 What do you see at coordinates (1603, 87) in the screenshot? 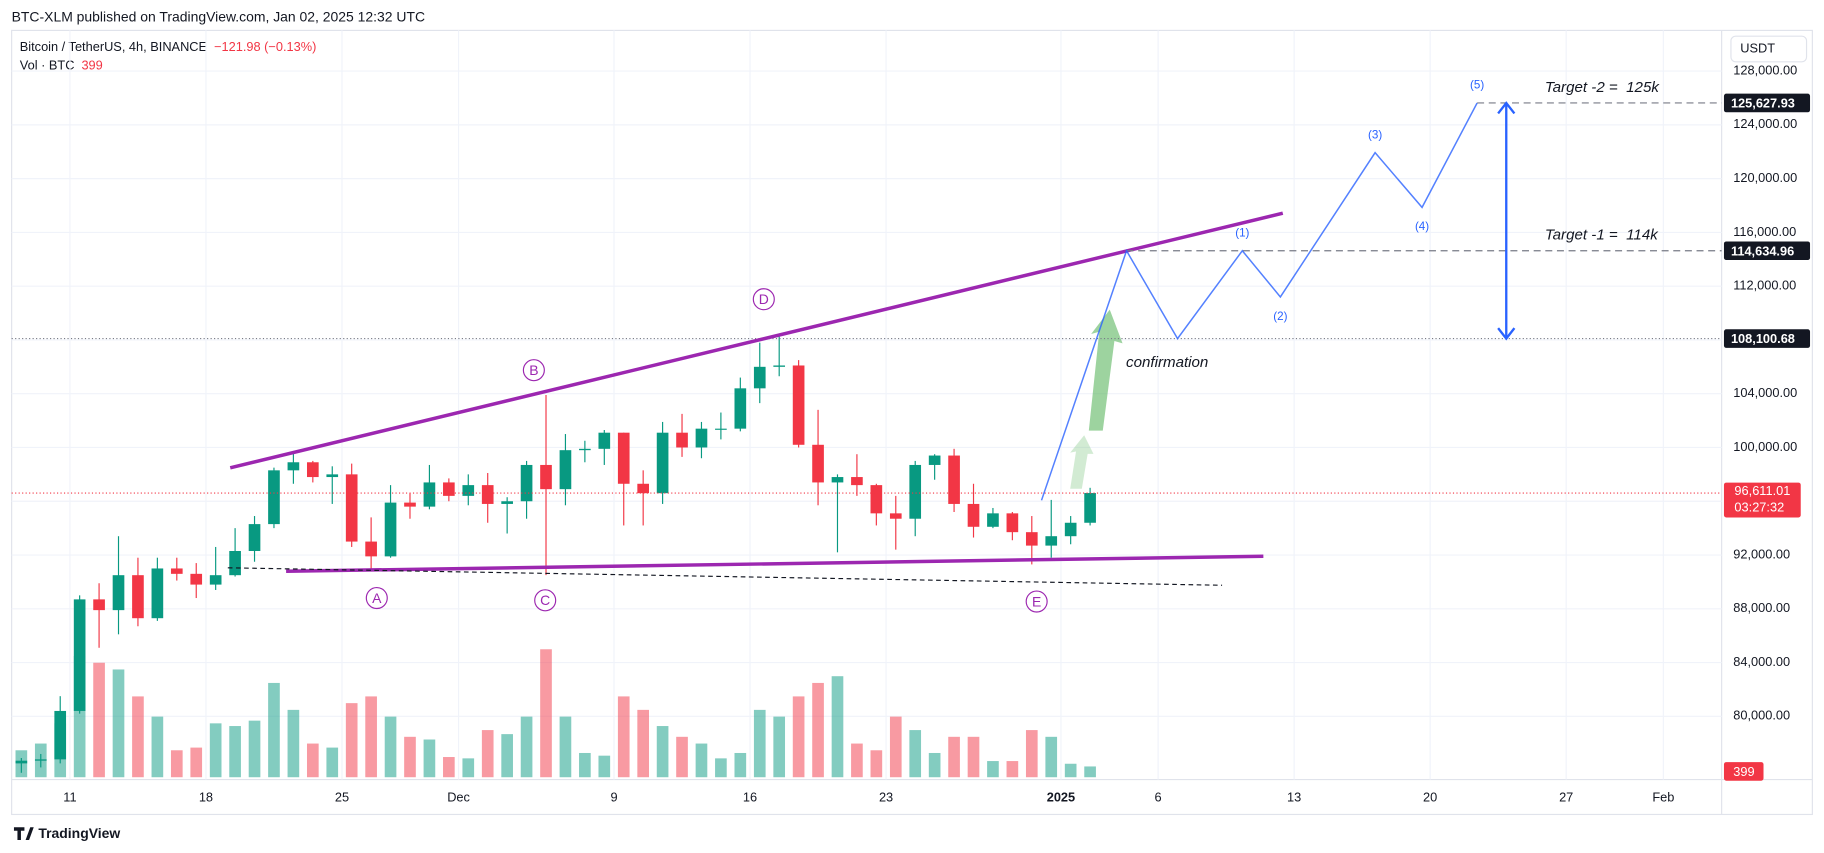
I see `target-label: Target -2 = 125k` at bounding box center [1603, 87].